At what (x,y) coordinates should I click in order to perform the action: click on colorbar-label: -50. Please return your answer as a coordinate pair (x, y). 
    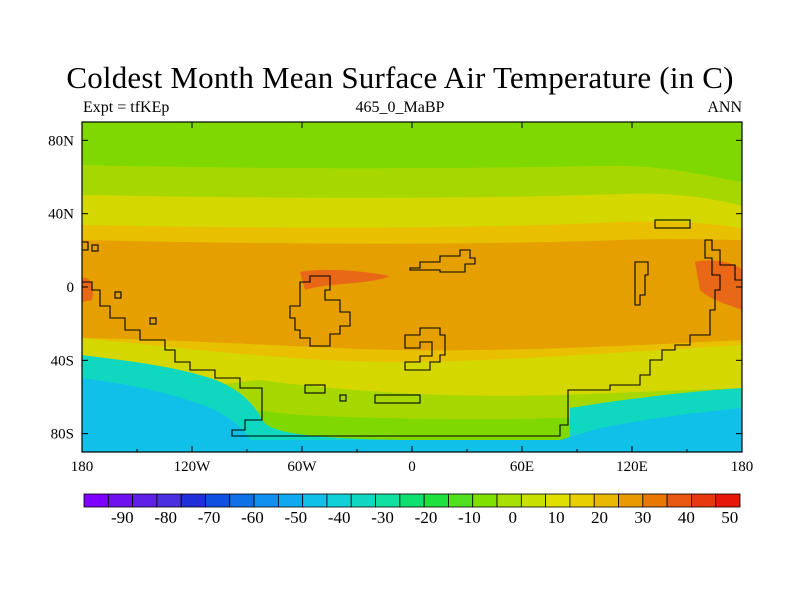
    Looking at the image, I should click on (296, 517).